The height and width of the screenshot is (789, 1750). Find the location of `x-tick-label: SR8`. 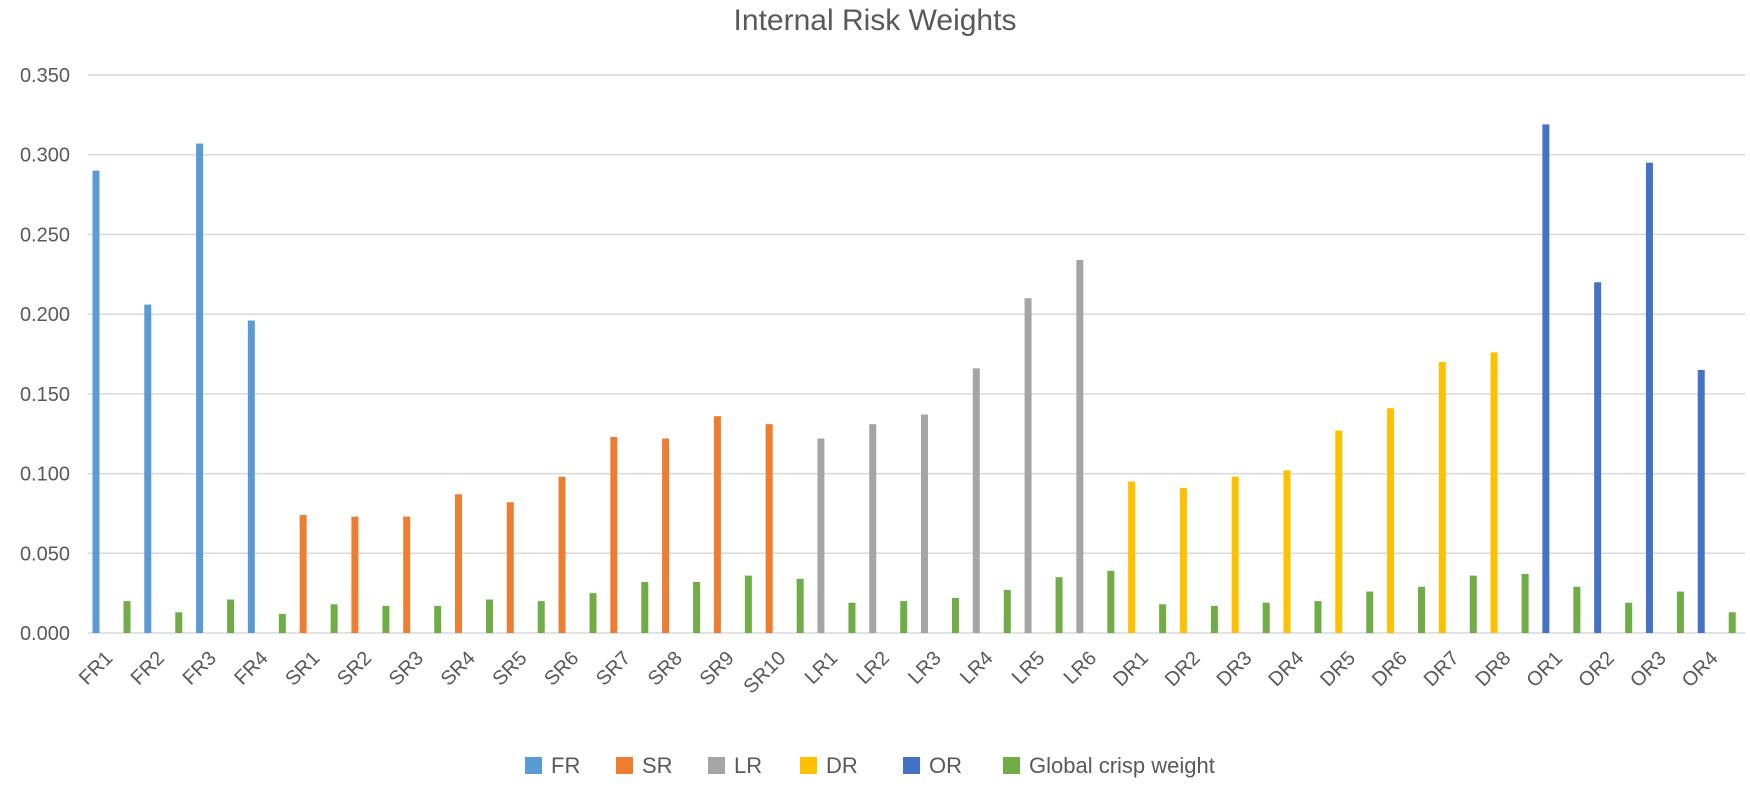

x-tick-label: SR8 is located at coordinates (665, 668).